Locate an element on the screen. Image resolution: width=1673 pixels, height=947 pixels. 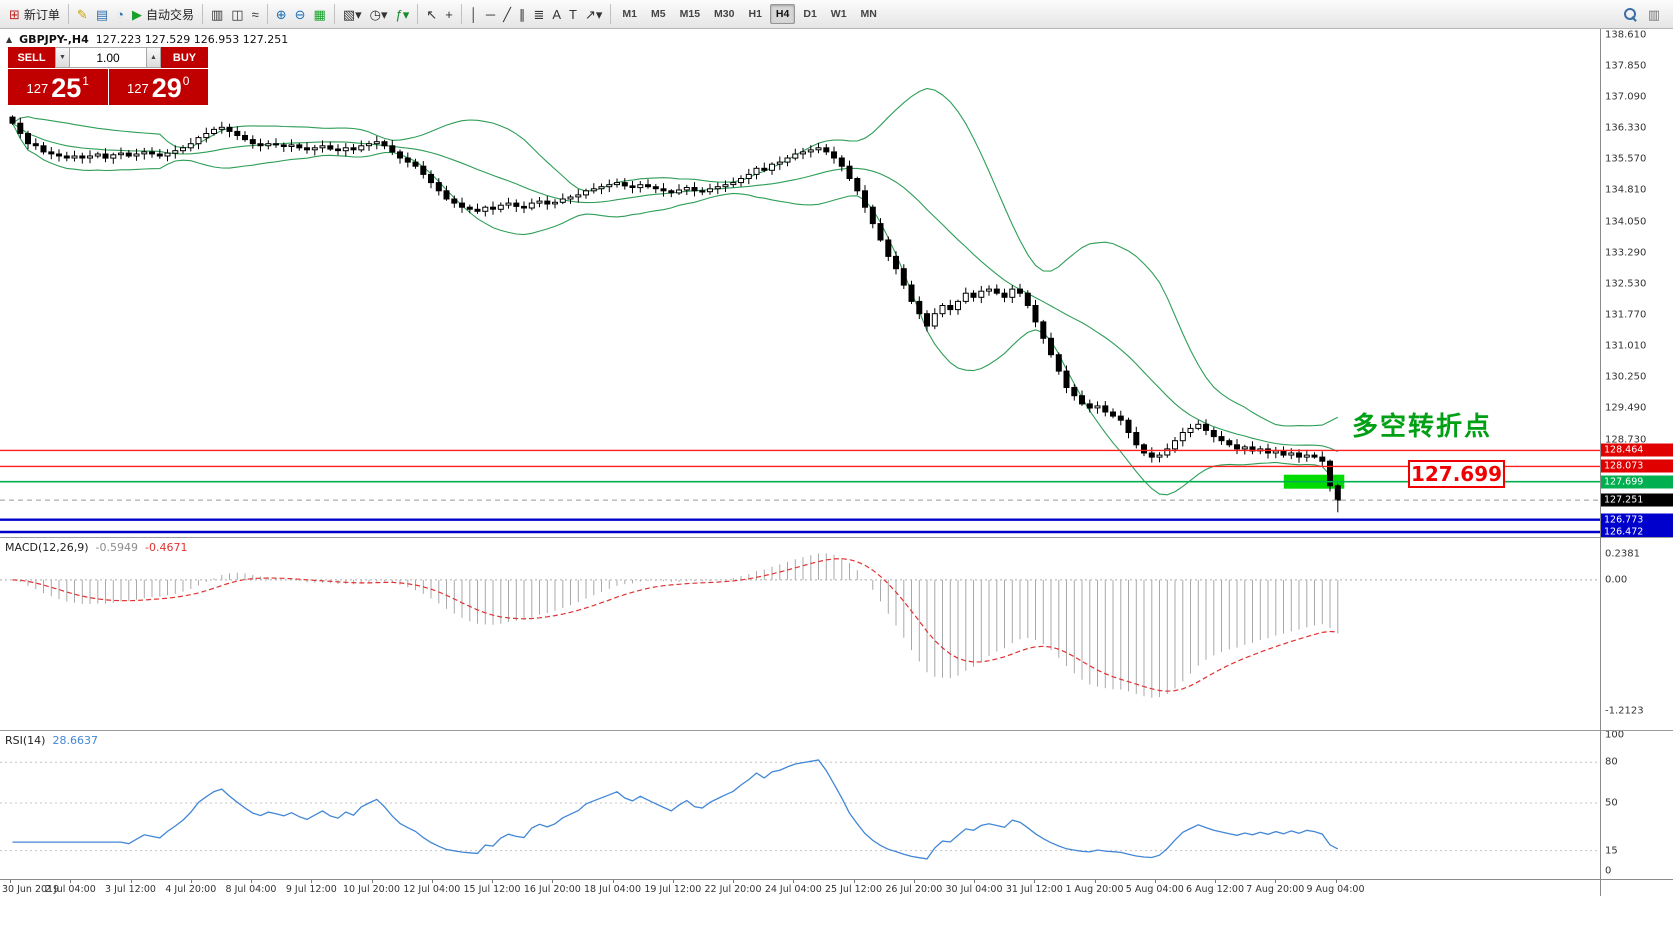
trendline-button: ╱ is located at coordinates (507, 14).